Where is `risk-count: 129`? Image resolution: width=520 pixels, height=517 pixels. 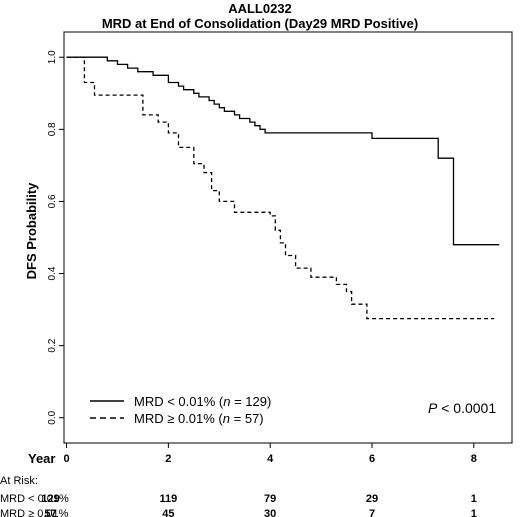 risk-count: 129 is located at coordinates (50, 499).